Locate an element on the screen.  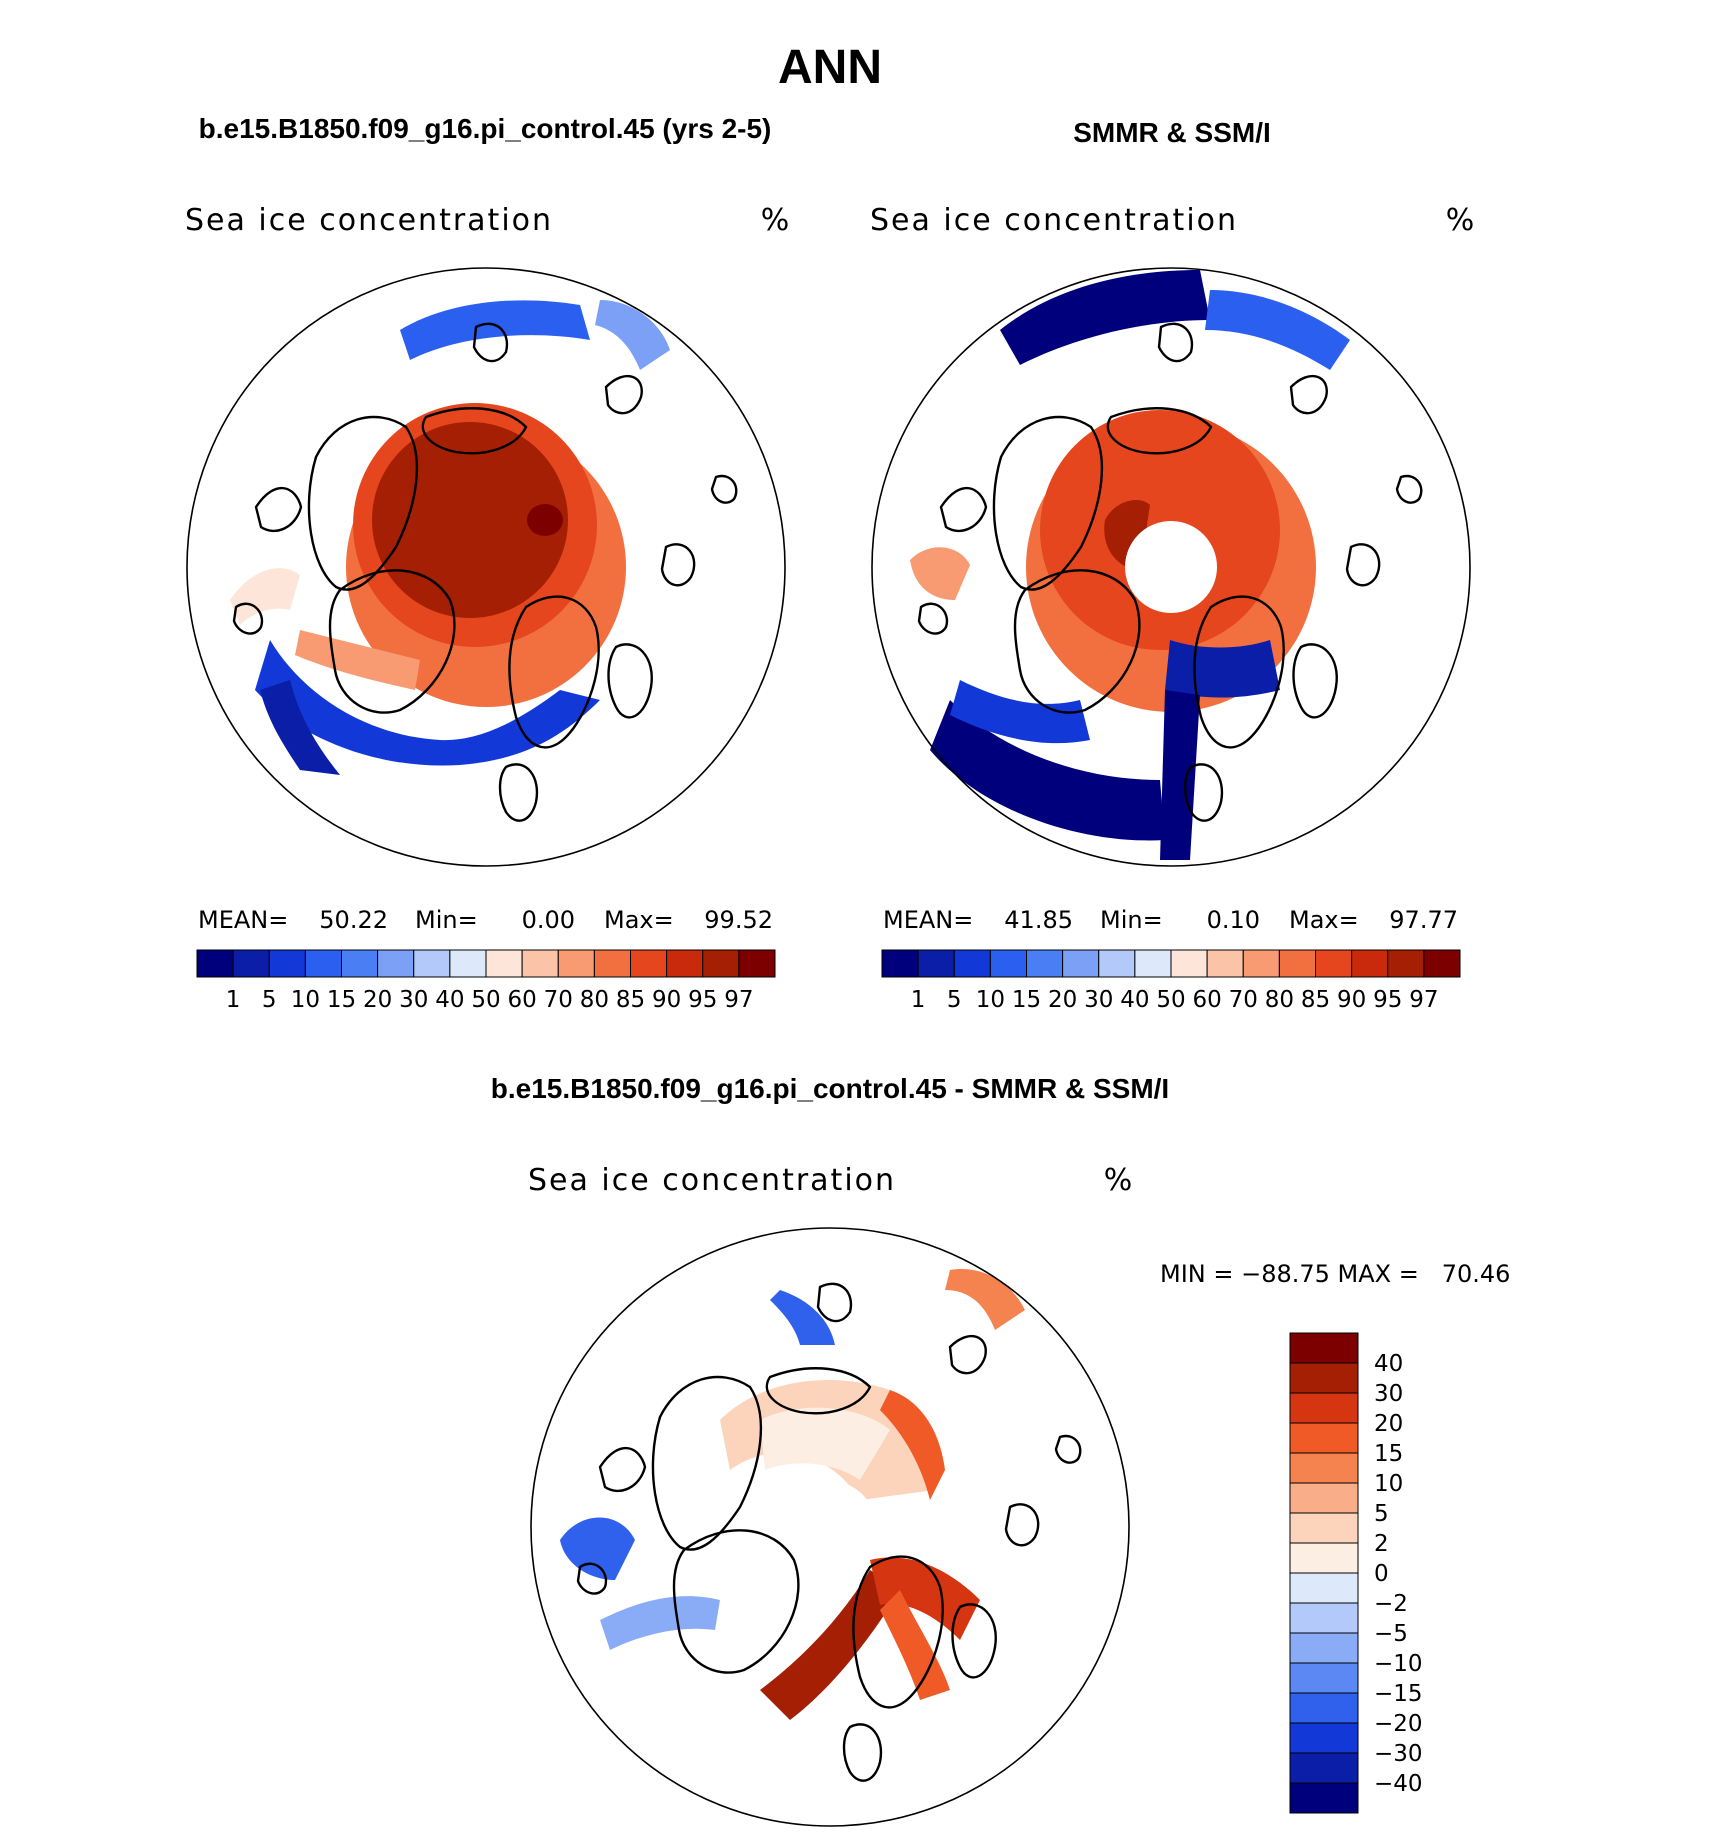
colorbar-tick-label: 5 is located at coordinates (1381, 1514).